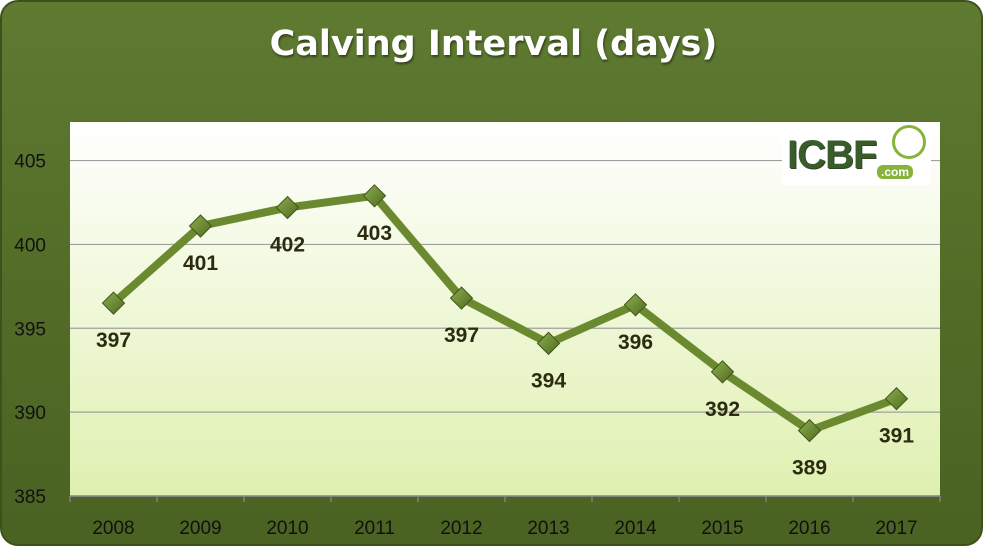 The height and width of the screenshot is (546, 983). I want to click on y-tick-label: 405, so click(30, 162).